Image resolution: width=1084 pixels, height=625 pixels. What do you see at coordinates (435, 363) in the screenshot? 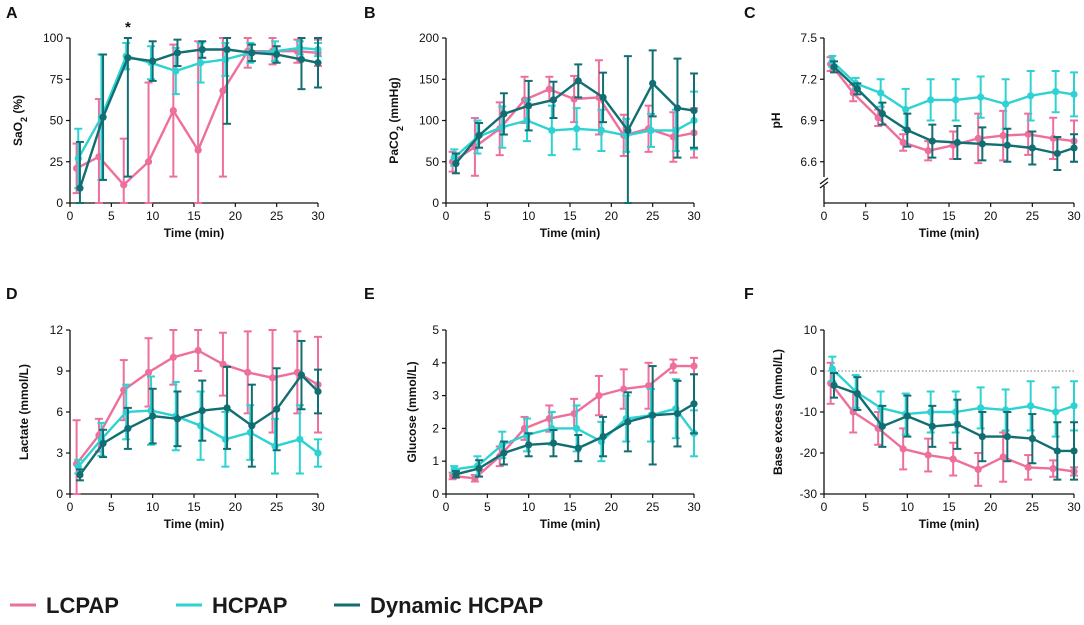
I see `y-tick-label: 4` at bounding box center [435, 363].